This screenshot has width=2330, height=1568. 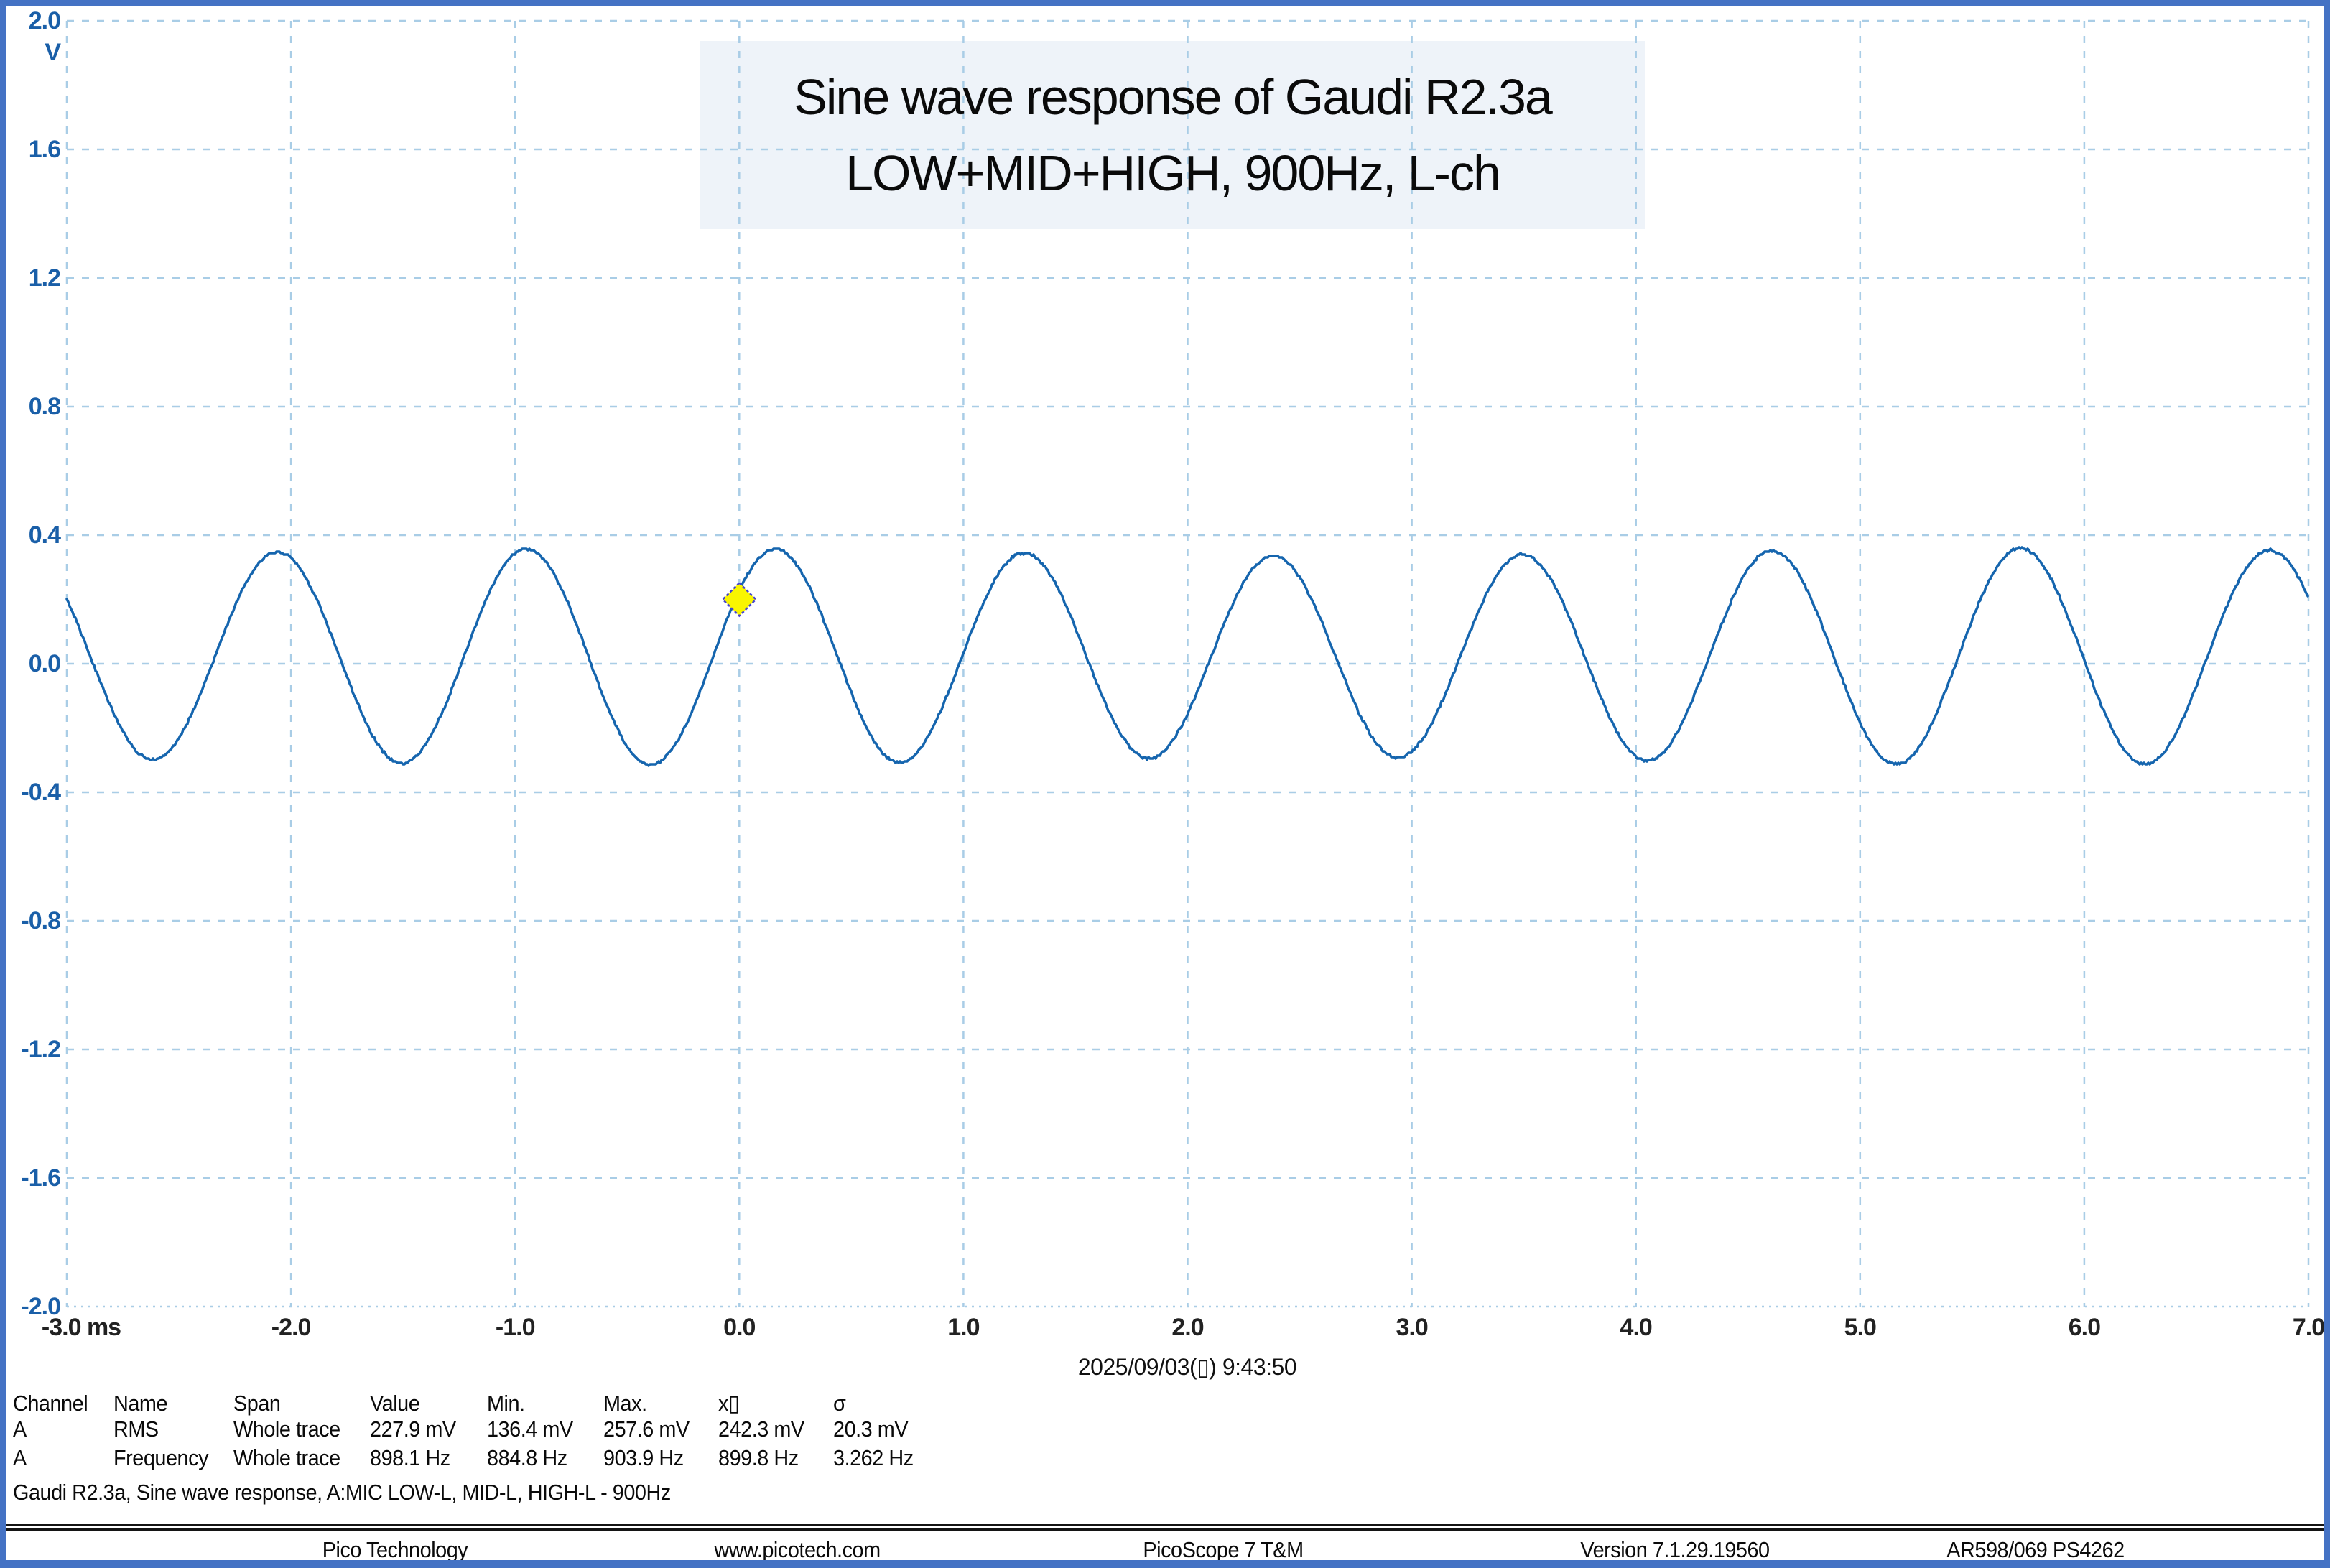 What do you see at coordinates (839, 1404) in the screenshot?
I see `measurement-header-7: σ` at bounding box center [839, 1404].